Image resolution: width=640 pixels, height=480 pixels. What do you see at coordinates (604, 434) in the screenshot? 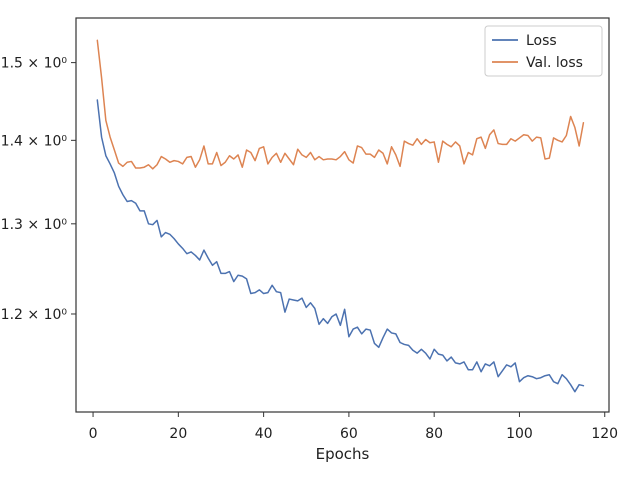
I see `x-tick-label: 120` at bounding box center [604, 434].